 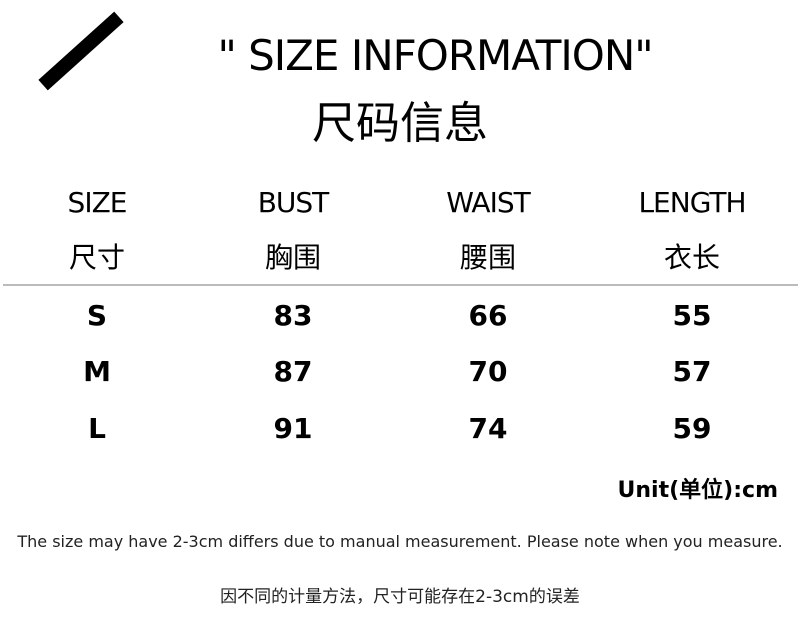 What do you see at coordinates (400, 285) in the screenshot?
I see `header-divider` at bounding box center [400, 285].